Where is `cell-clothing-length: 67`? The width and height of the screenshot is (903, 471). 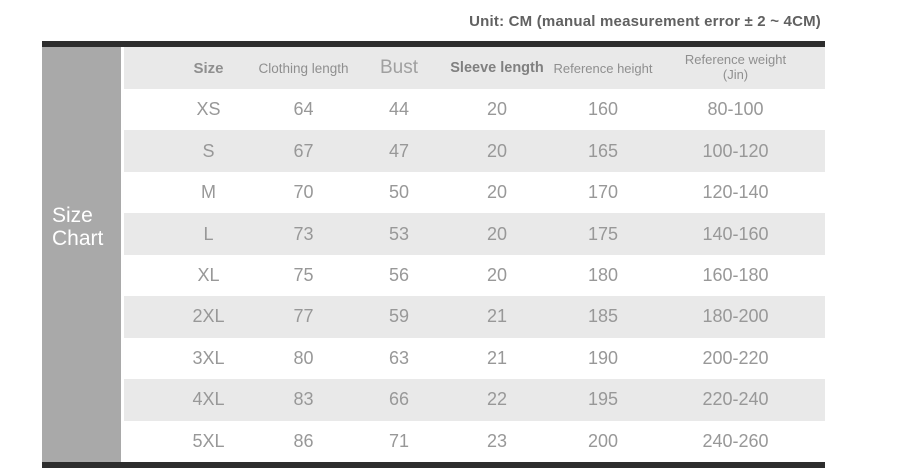 cell-clothing-length: 67 is located at coordinates (303, 150).